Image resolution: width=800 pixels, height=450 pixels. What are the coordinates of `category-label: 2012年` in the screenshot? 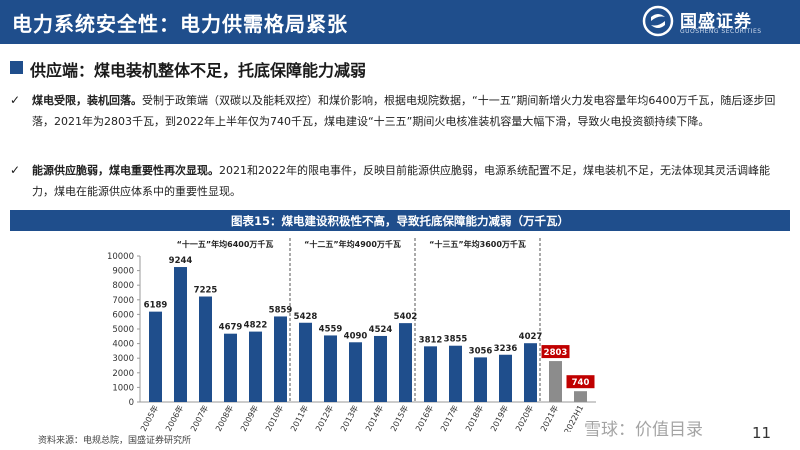 It's located at (324, 417).